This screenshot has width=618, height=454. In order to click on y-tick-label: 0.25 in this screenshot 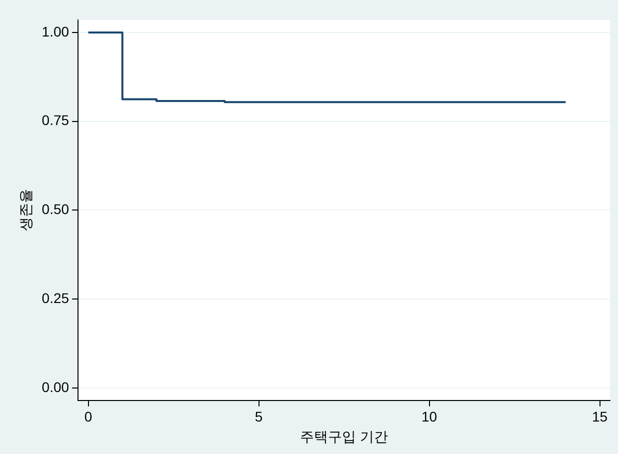, I will do `click(56, 298)`.